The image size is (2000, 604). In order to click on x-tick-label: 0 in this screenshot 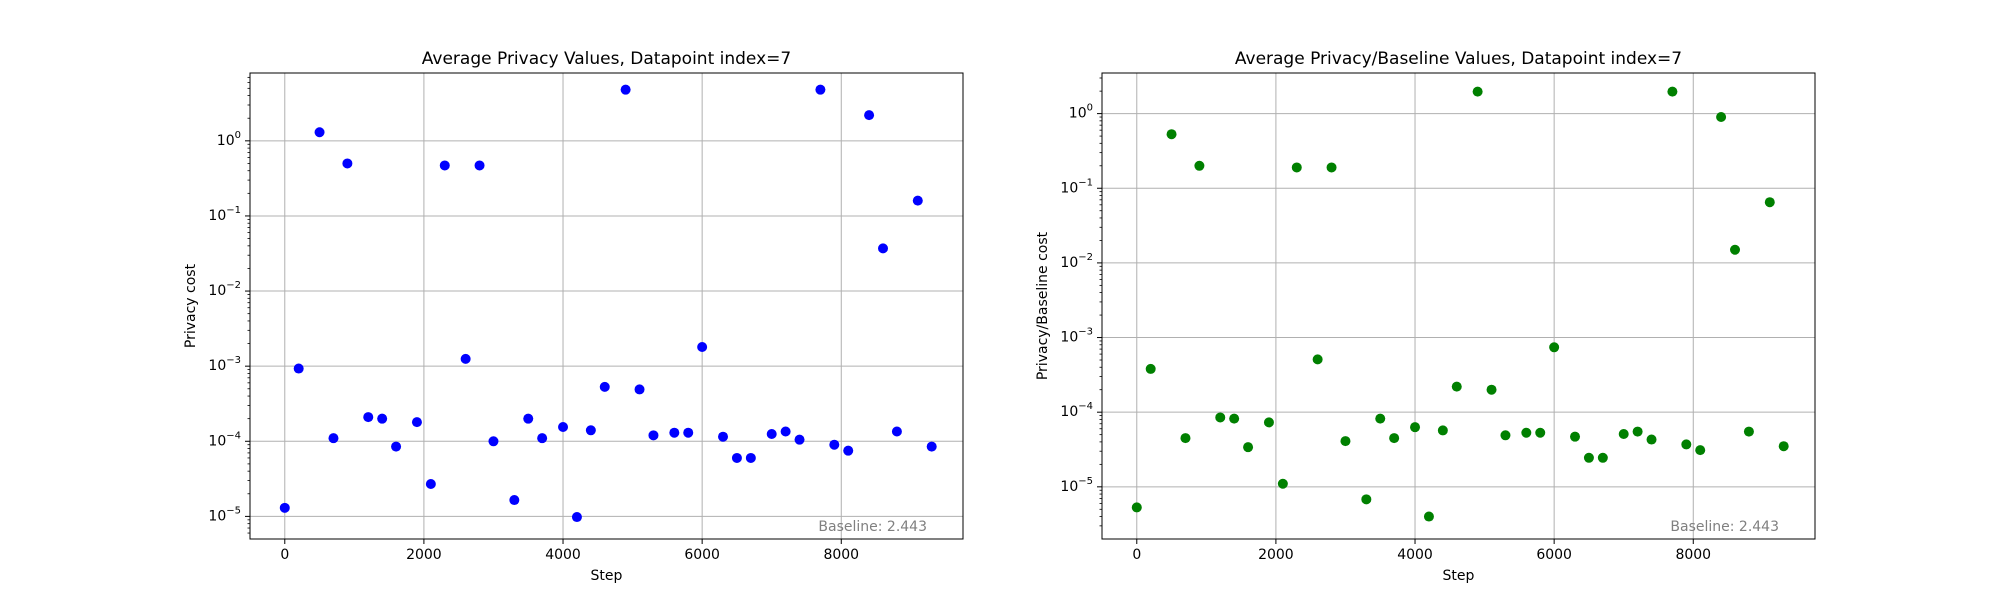, I will do `click(1136, 555)`.